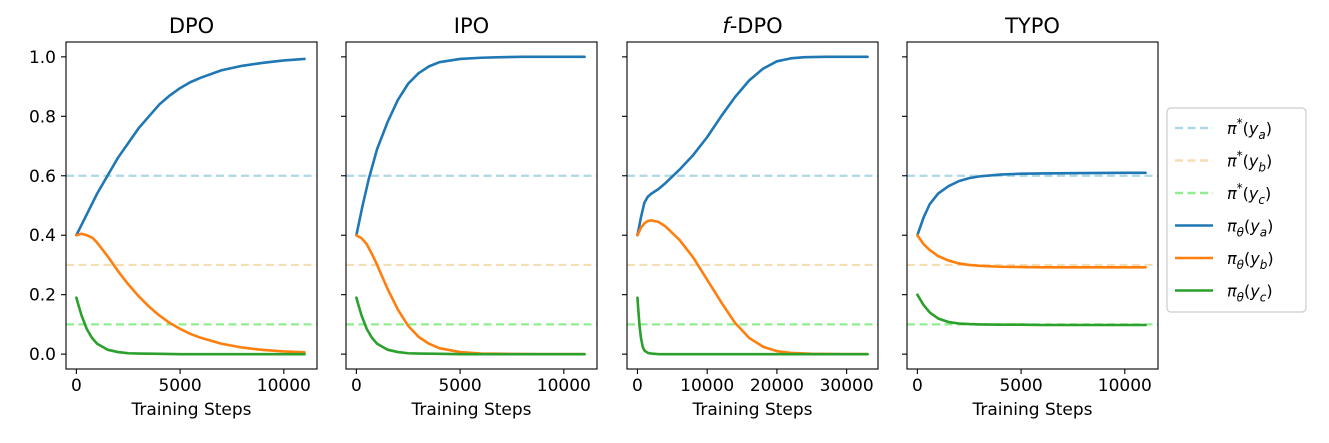  What do you see at coordinates (1224, 293) in the screenshot?
I see `legend-entry: πθ(yc)` at bounding box center [1224, 293].